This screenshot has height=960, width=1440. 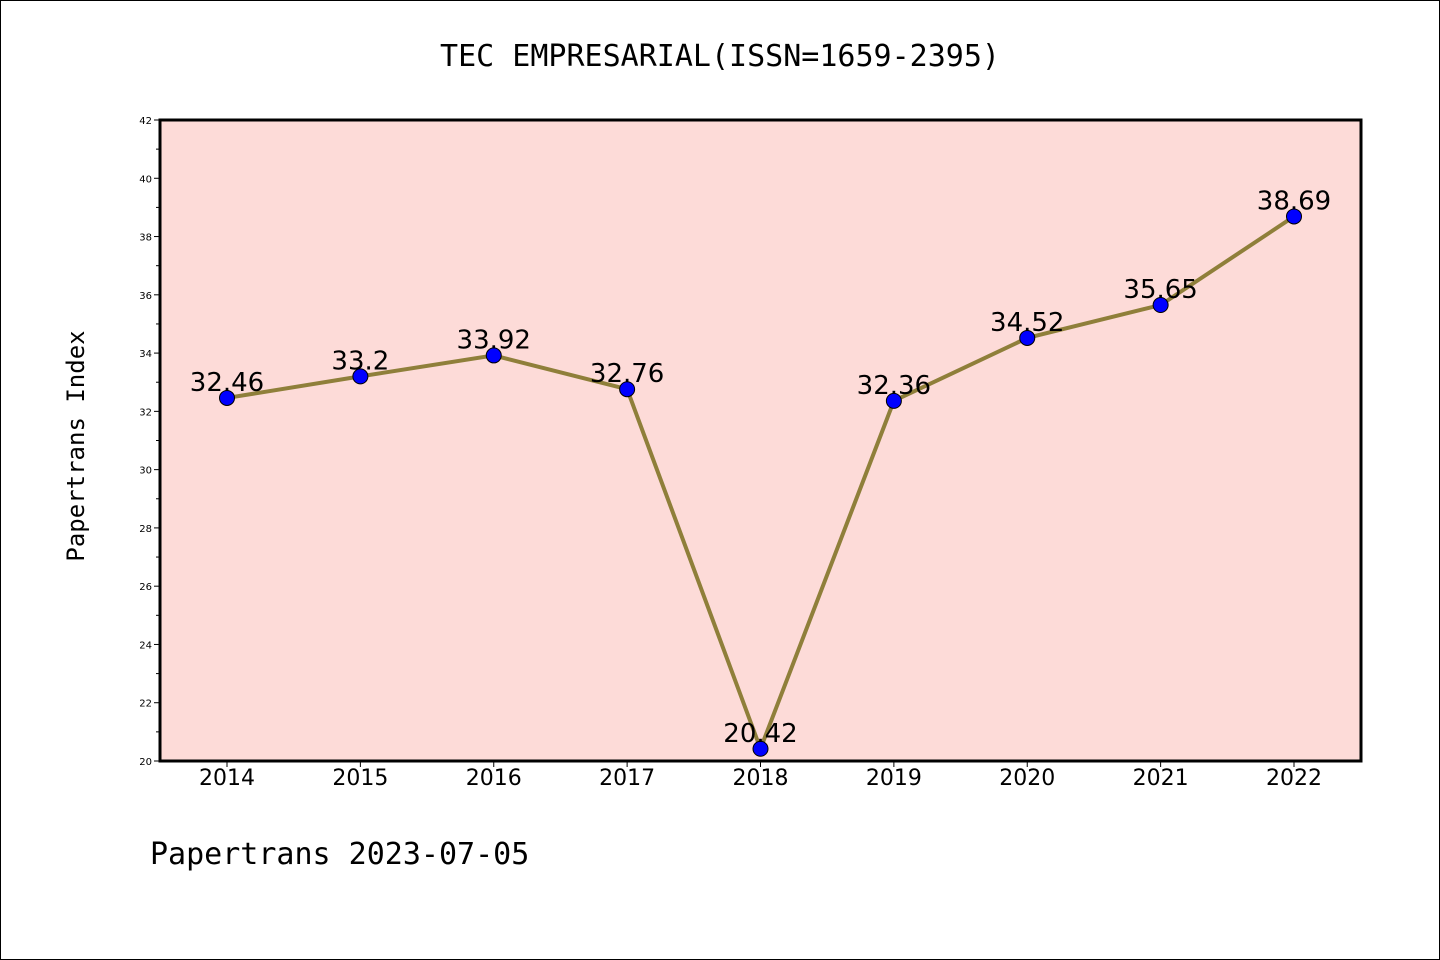 I want to click on y-tick-label: 36, so click(x=145, y=296).